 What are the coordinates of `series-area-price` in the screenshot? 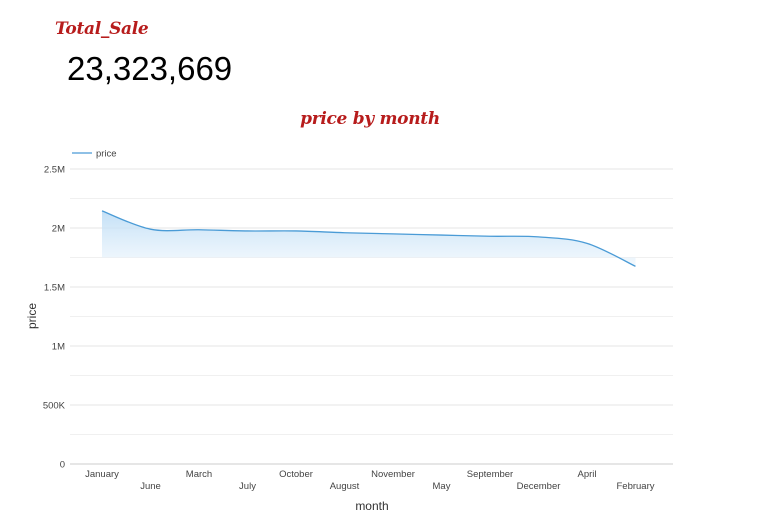 It's located at (369, 238).